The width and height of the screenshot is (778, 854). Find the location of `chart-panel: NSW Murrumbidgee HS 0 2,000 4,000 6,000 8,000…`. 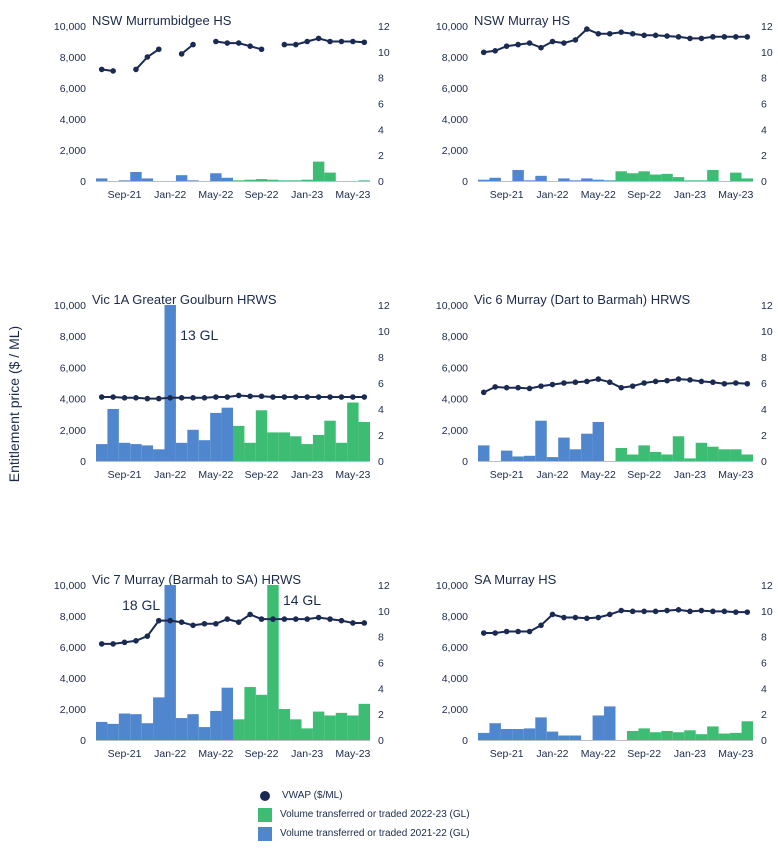

chart-panel: NSW Murrumbidgee HS 0 2,000 4,000 6,000 8,000… is located at coordinates (222, 107).